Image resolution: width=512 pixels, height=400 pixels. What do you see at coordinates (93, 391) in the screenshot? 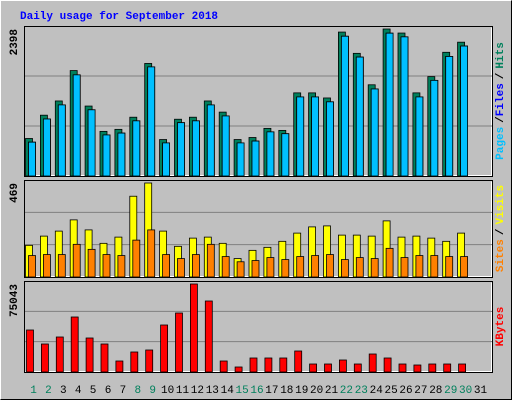
I see `x-tick-label: 5` at bounding box center [93, 391].